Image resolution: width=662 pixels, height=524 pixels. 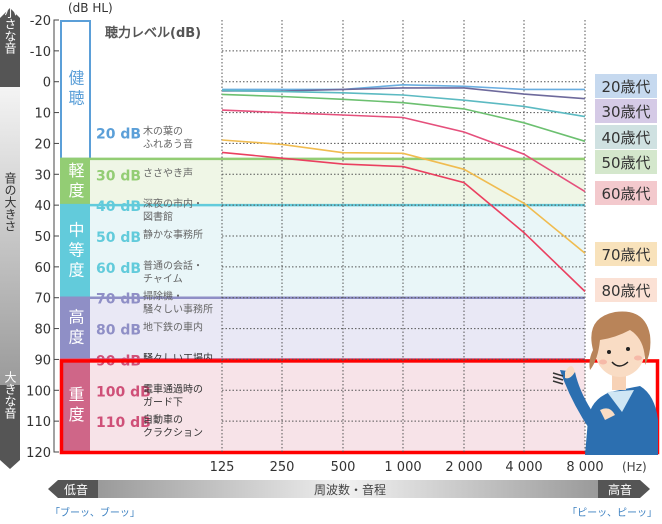 What do you see at coordinates (168, 143) in the screenshot?
I see `example-sound-text: ふれあう音` at bounding box center [168, 143].